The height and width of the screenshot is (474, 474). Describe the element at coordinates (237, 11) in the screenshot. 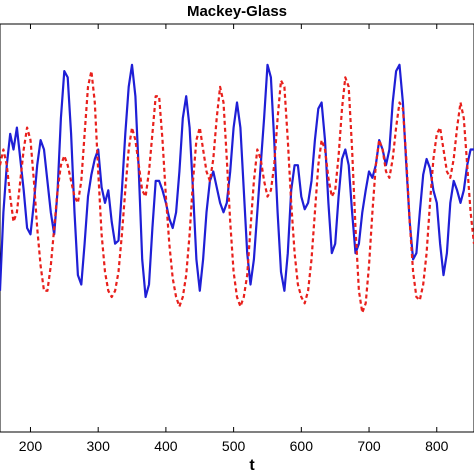

I see `chart-title: Mackey-Glass` at that location.